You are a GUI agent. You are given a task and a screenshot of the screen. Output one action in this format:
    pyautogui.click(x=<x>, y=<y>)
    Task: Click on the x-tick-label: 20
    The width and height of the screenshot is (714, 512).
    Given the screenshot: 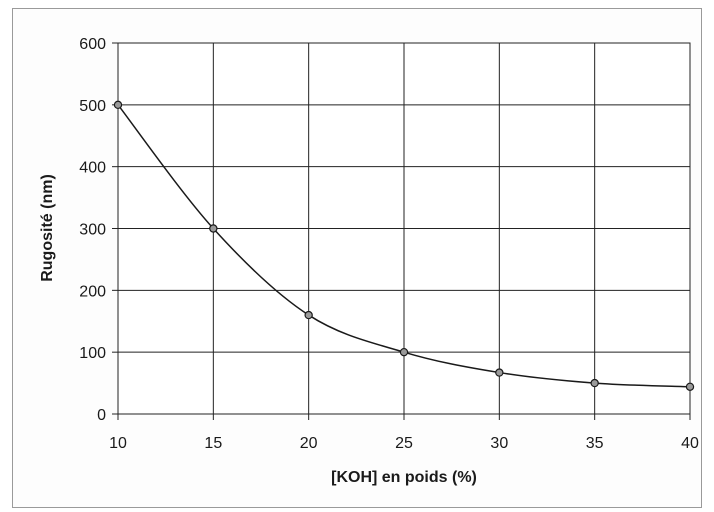 What is the action you would take?
    pyautogui.click(x=309, y=443)
    